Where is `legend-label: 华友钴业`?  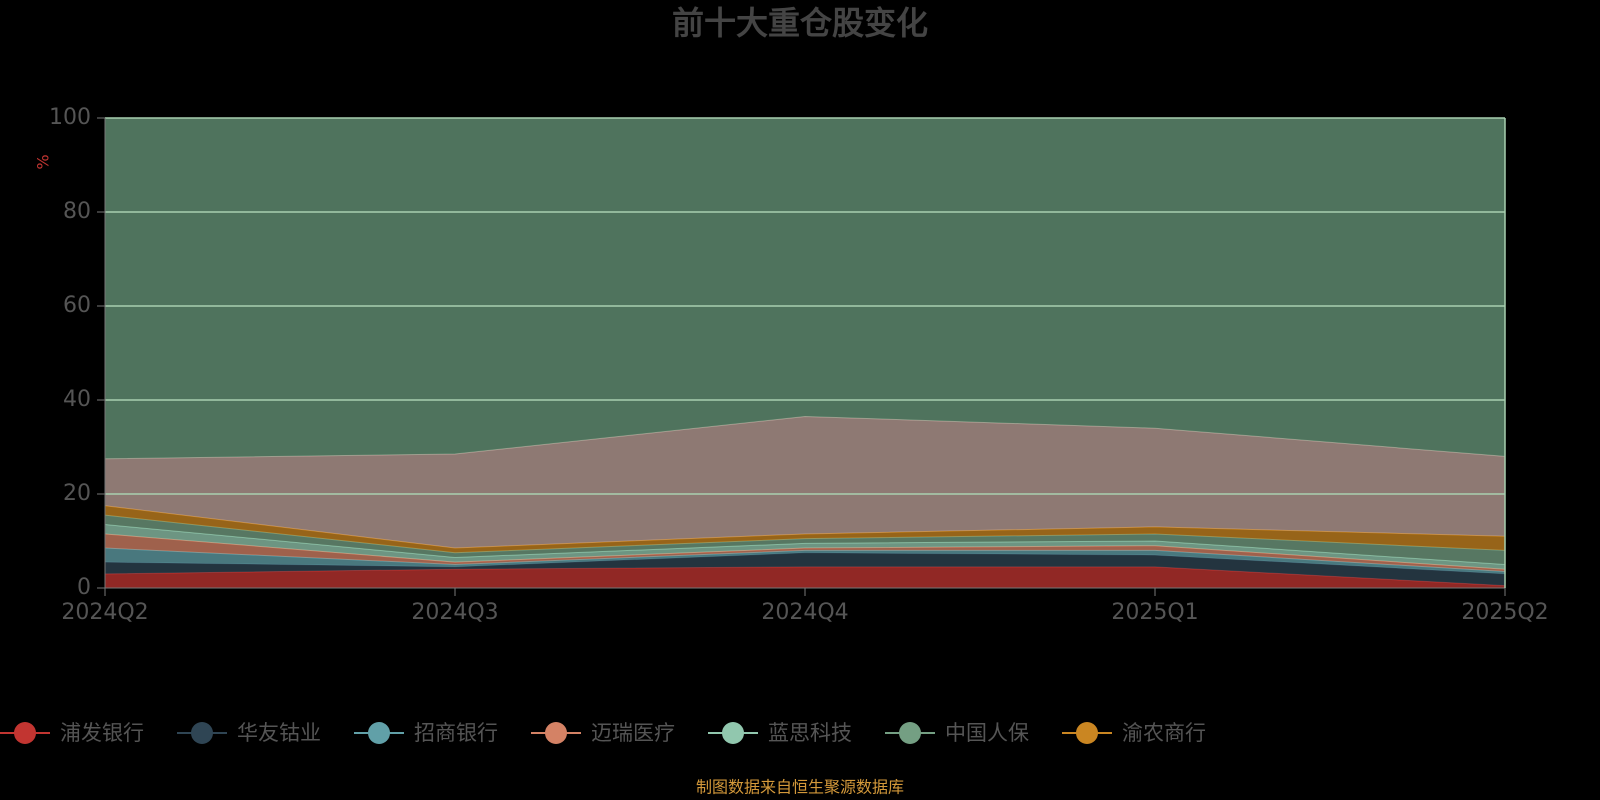
legend-label: 华友钴业 is located at coordinates (279, 733).